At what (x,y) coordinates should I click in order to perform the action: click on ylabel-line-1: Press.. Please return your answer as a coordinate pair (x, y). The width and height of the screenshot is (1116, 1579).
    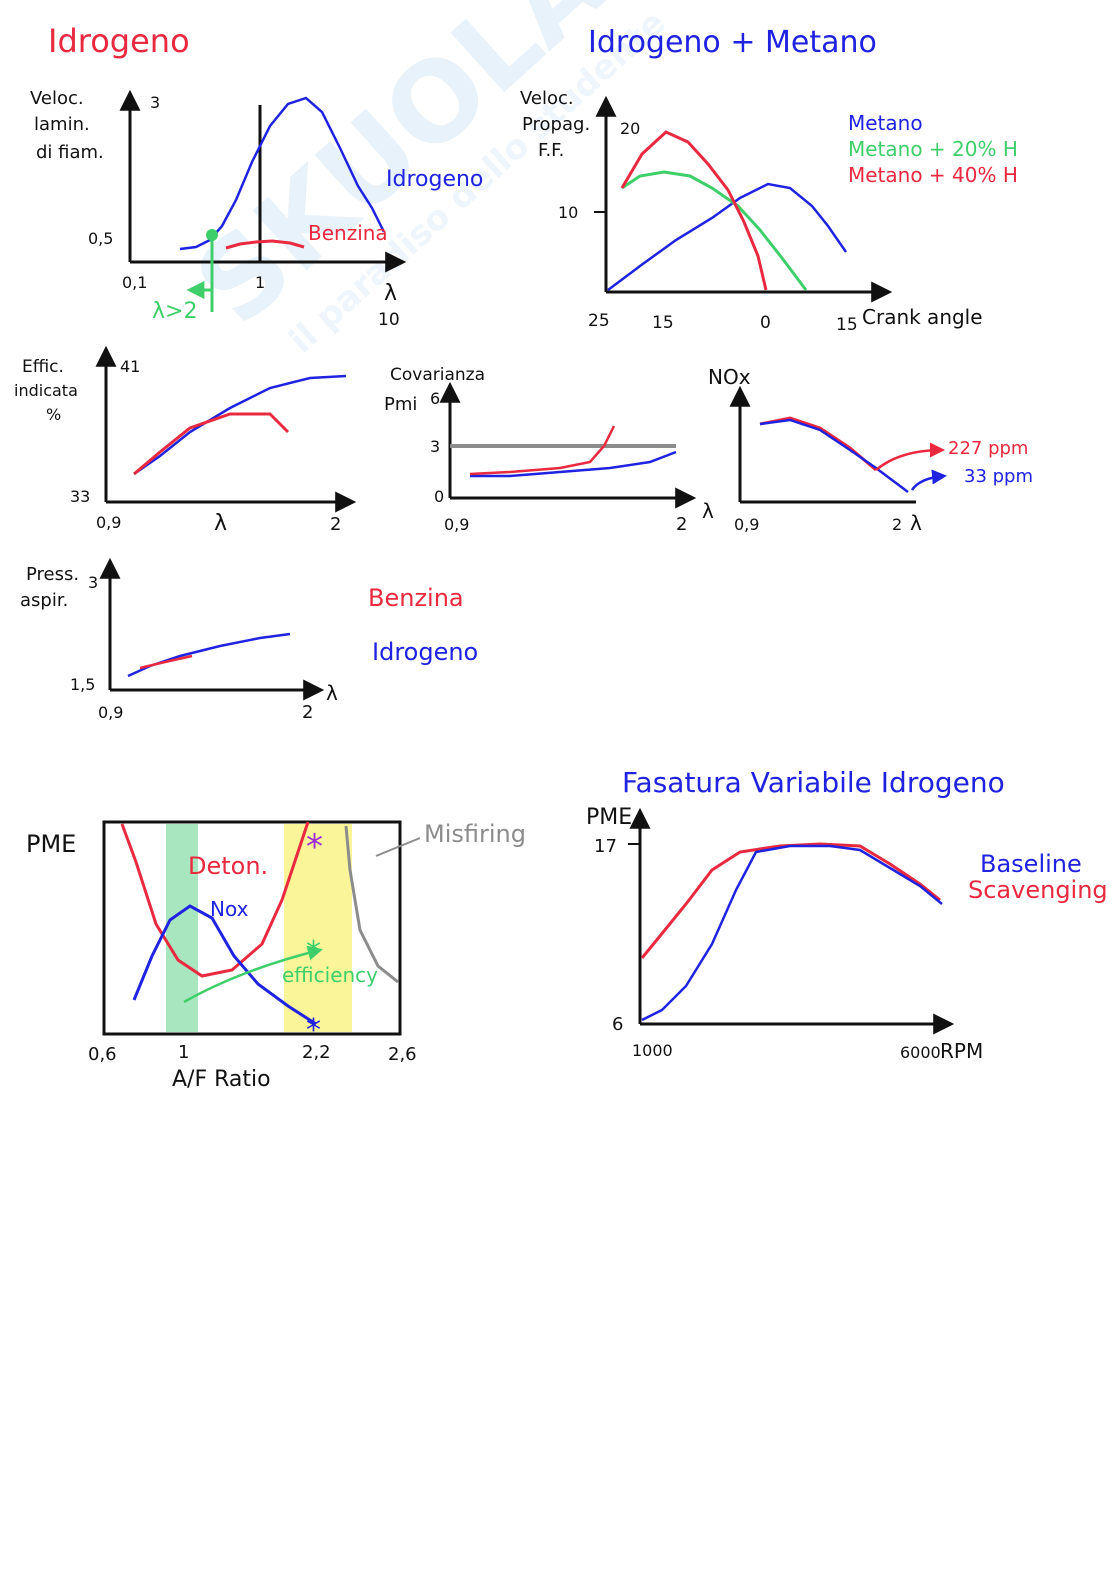
    Looking at the image, I should click on (52, 574).